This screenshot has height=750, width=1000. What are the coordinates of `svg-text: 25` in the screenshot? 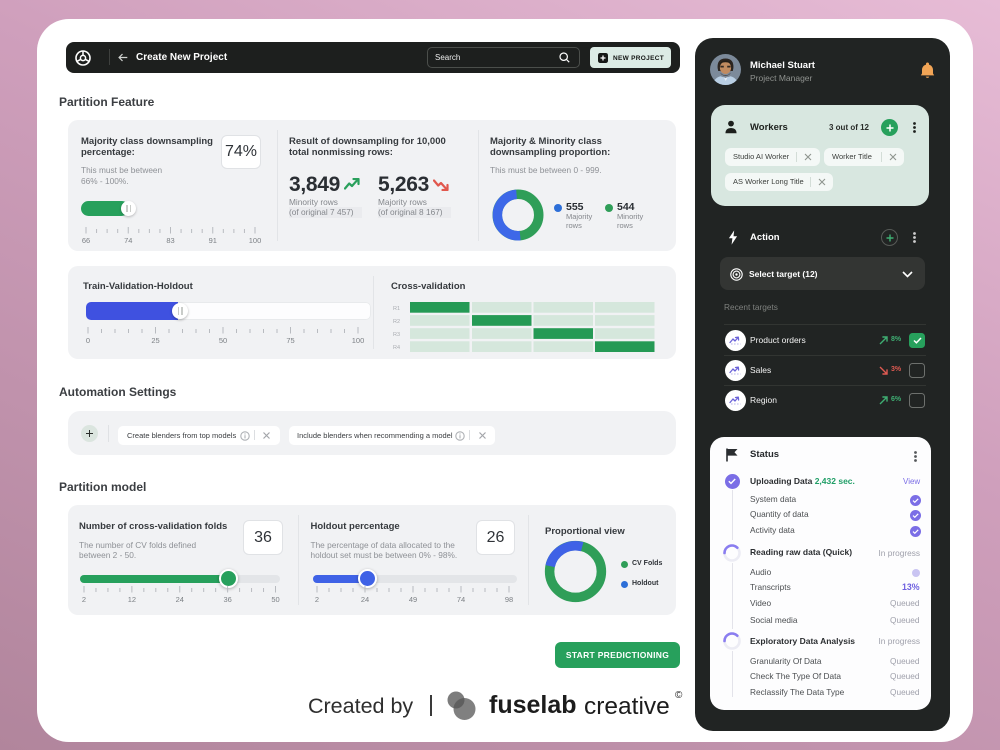 It's located at (155, 340).